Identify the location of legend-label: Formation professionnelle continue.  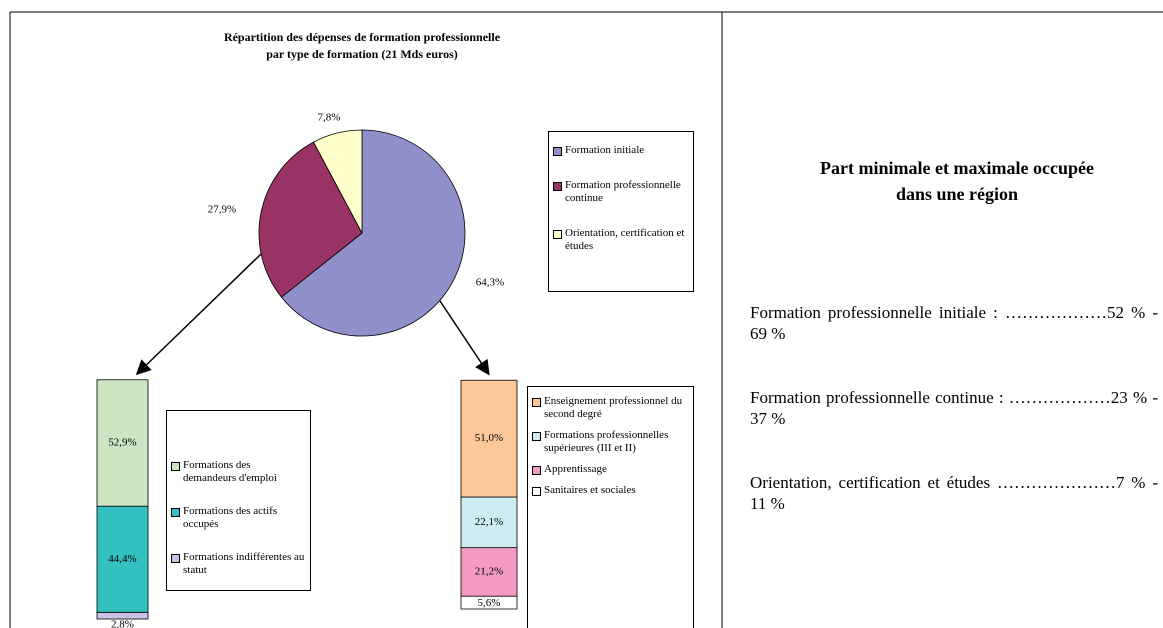
(623, 191).